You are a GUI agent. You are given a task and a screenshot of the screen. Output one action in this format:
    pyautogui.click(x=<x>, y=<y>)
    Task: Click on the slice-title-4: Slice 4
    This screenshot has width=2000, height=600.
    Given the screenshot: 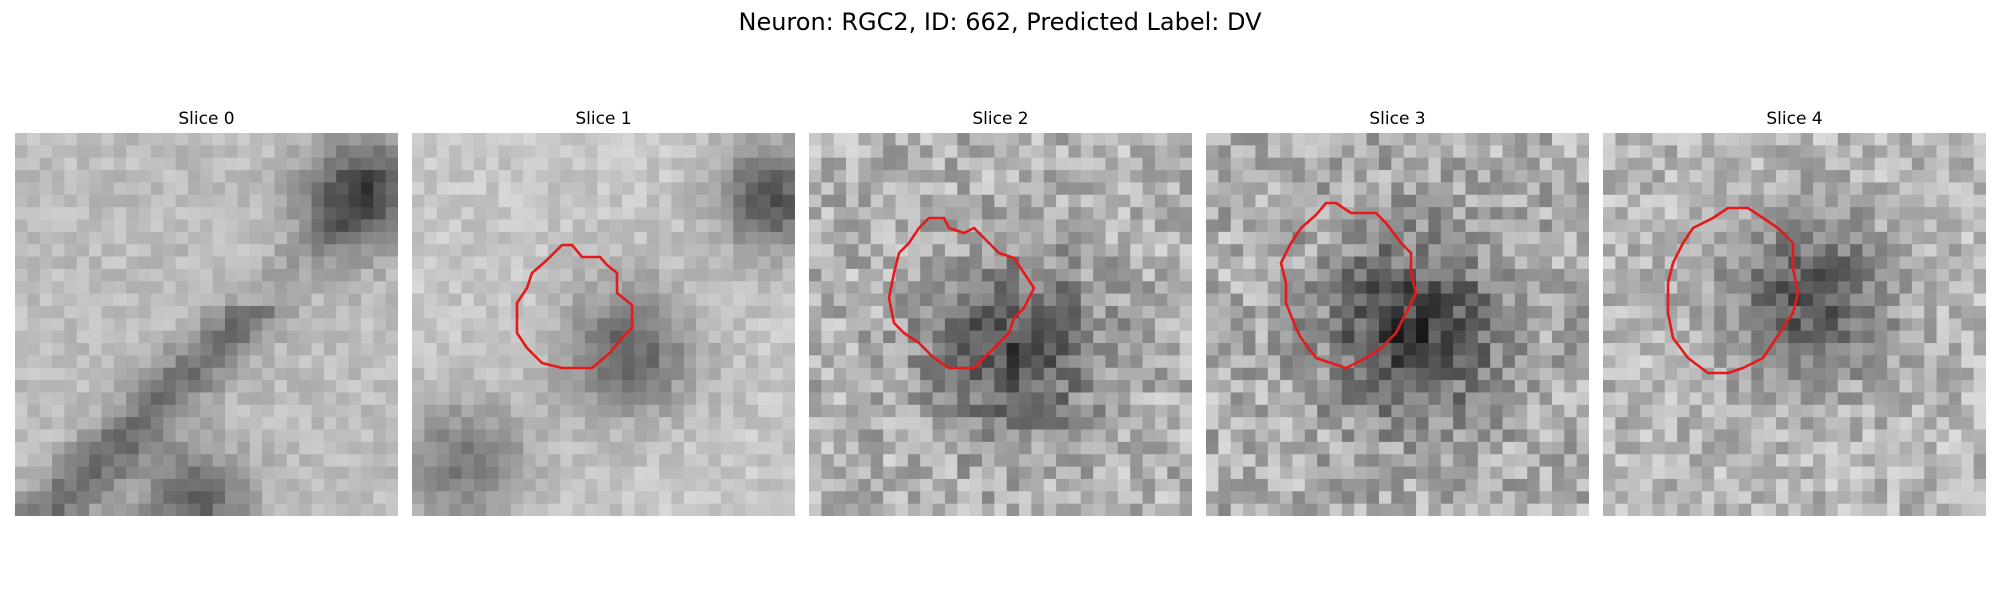 What is the action you would take?
    pyautogui.click(x=1794, y=119)
    